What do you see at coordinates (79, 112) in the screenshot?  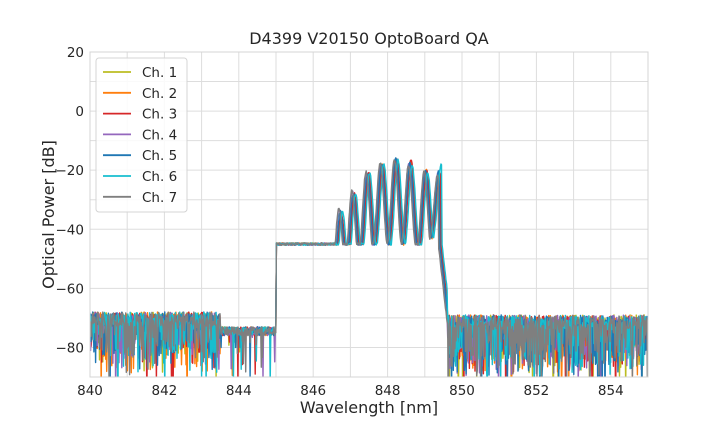 I see `y-tick-label: 0` at bounding box center [79, 112].